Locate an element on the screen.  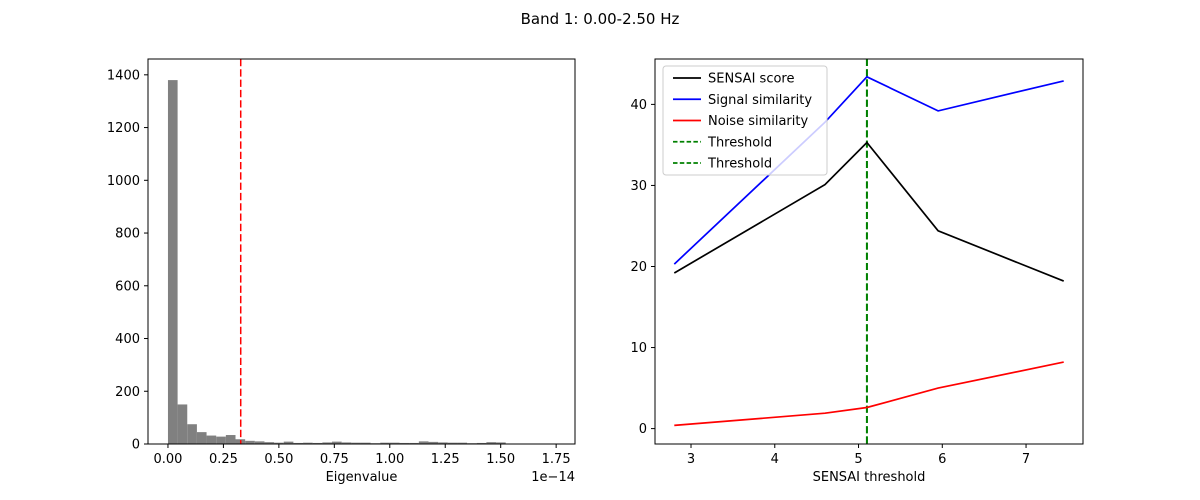
y-tick-label: 40 is located at coordinates (638, 105).